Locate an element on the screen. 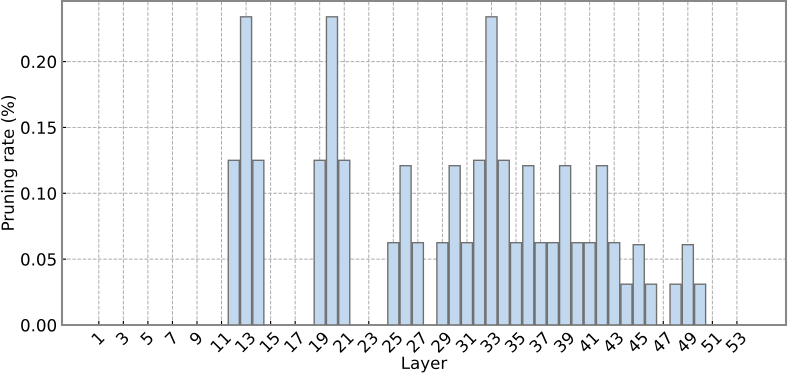 The width and height of the screenshot is (789, 376). x-tick-label: 1 is located at coordinates (98, 338).